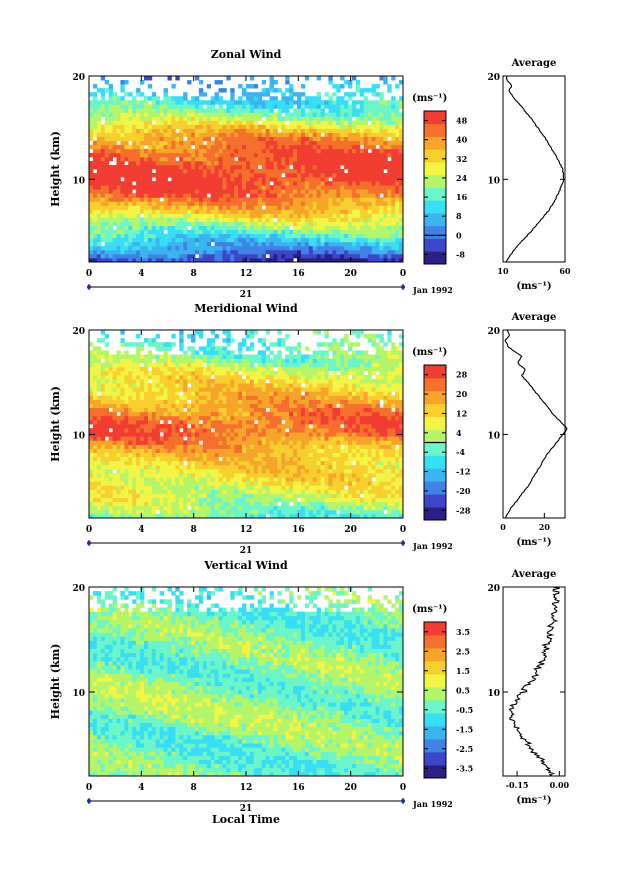 The image size is (617, 873). What do you see at coordinates (246, 169) in the screenshot?
I see `heatmap-cells` at bounding box center [246, 169].